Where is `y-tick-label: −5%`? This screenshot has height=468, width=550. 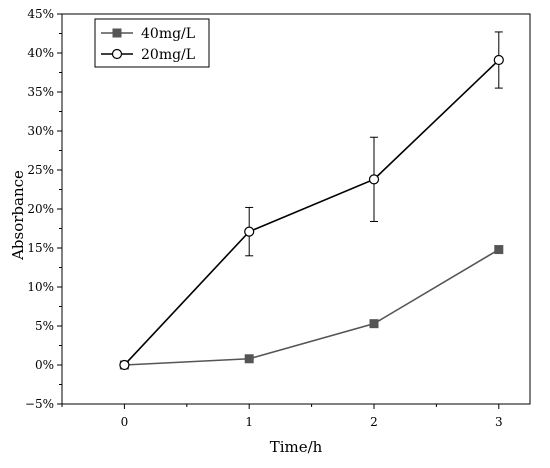 y-tick-label: −5% is located at coordinates (39, 404).